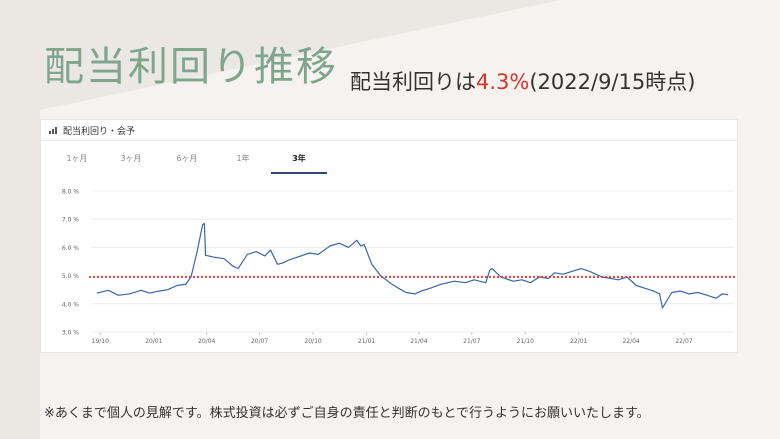  What do you see at coordinates (471, 341) in the screenshot?
I see `x-tick-label: 21/07` at bounding box center [471, 341].